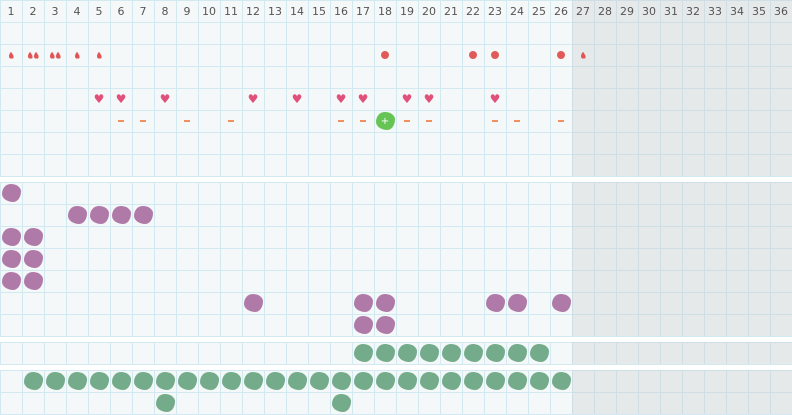 Image resolution: width=792 pixels, height=415 pixels. Describe the element at coordinates (33, 11) in the screenshot. I see `column-label: 2` at that location.